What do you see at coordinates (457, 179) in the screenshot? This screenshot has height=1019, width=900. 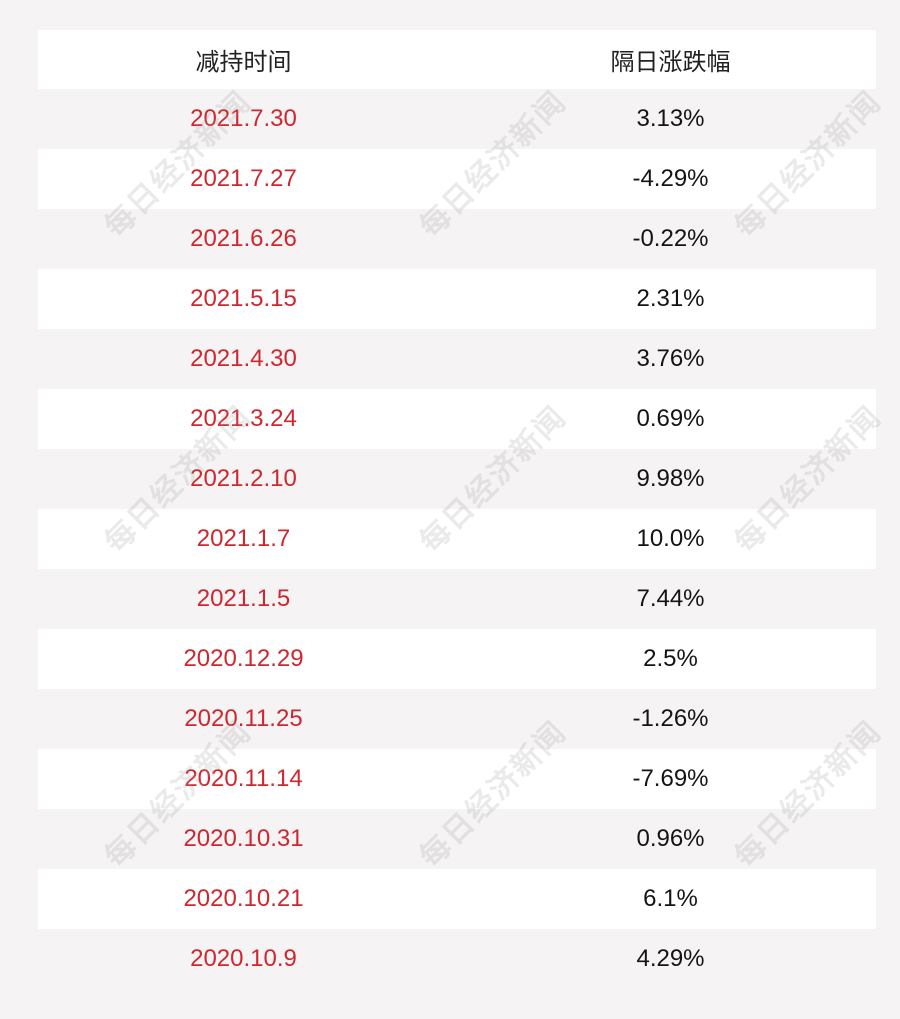 I see `table-row: 2021.7.27 -4.29%` at bounding box center [457, 179].